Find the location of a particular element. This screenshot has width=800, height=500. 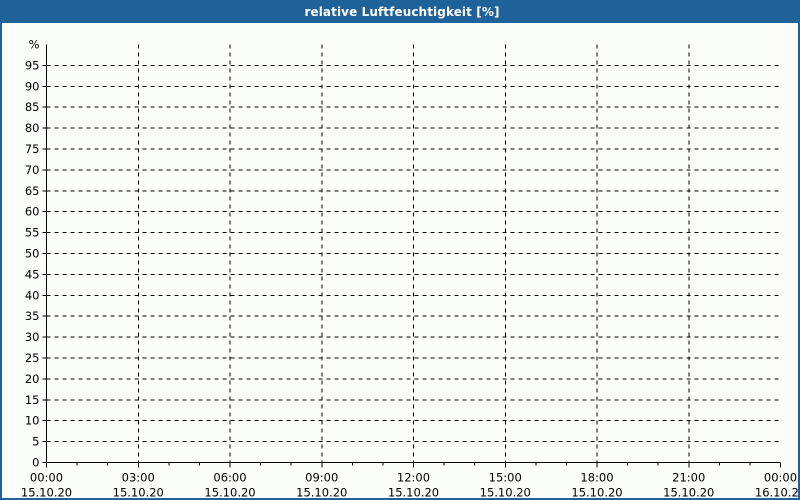

x-axis-time-label: 21:00 is located at coordinates (688, 478).